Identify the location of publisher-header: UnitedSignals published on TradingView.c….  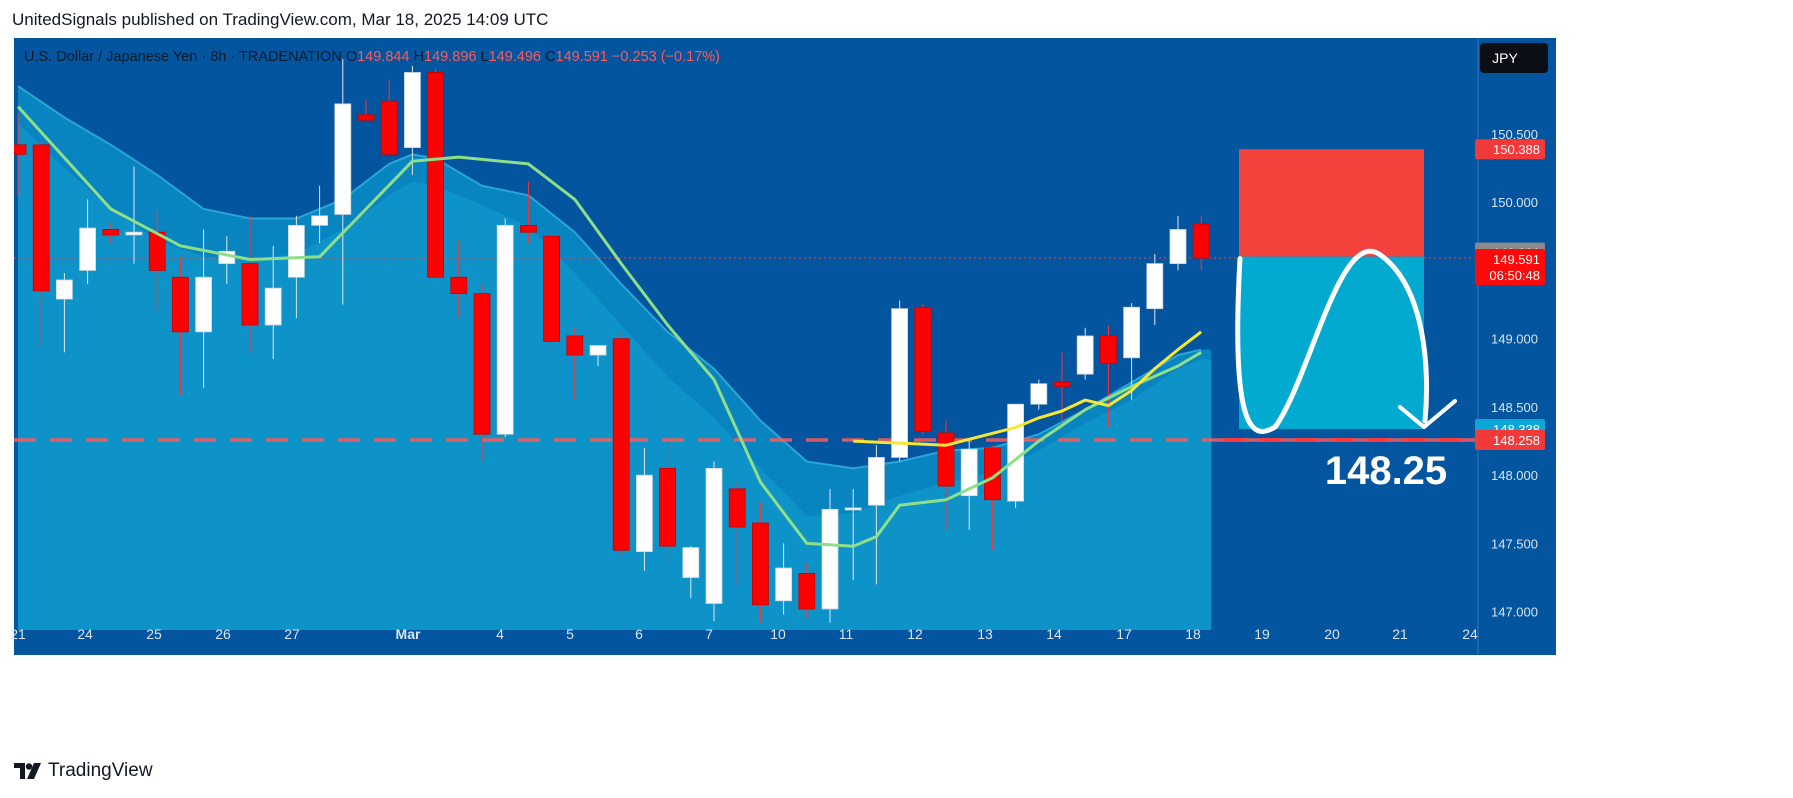
(280, 19).